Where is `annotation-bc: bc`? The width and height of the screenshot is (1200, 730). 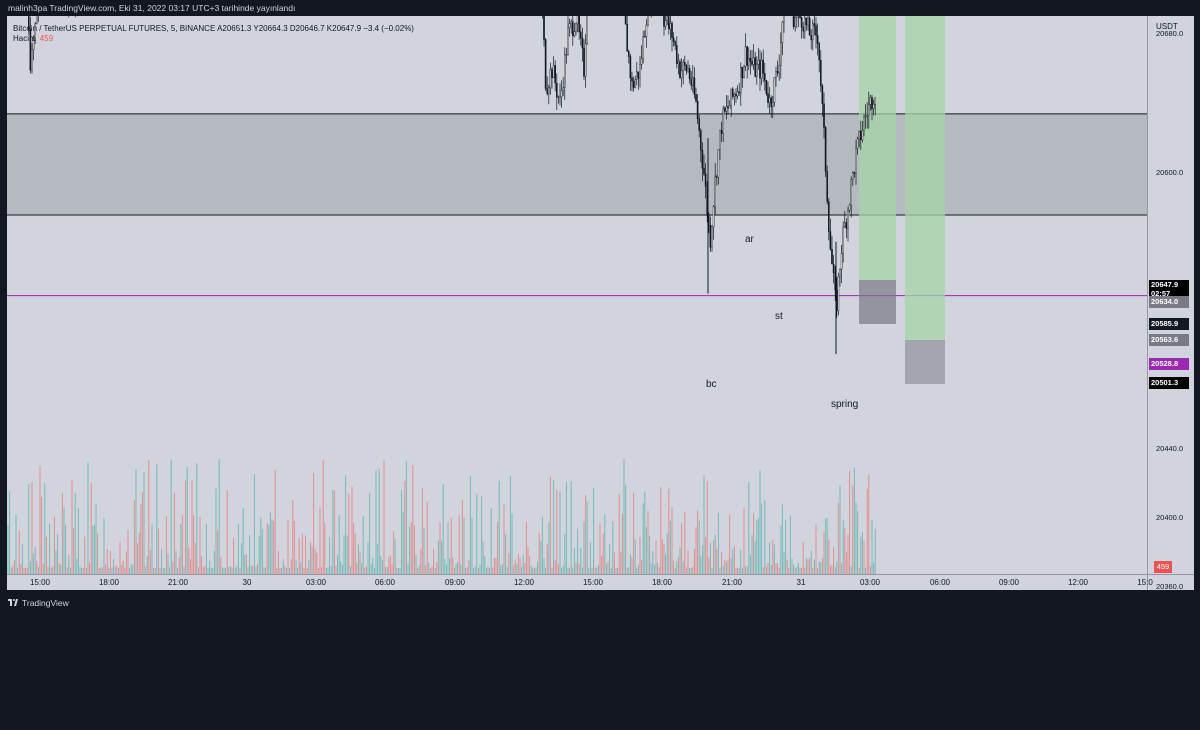 annotation-bc: bc is located at coordinates (711, 384).